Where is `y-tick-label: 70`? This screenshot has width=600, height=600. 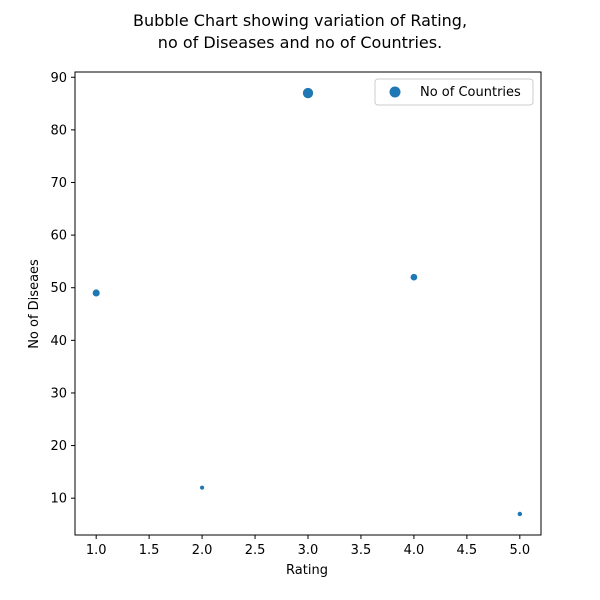
y-tick-label: 70 is located at coordinates (58, 183).